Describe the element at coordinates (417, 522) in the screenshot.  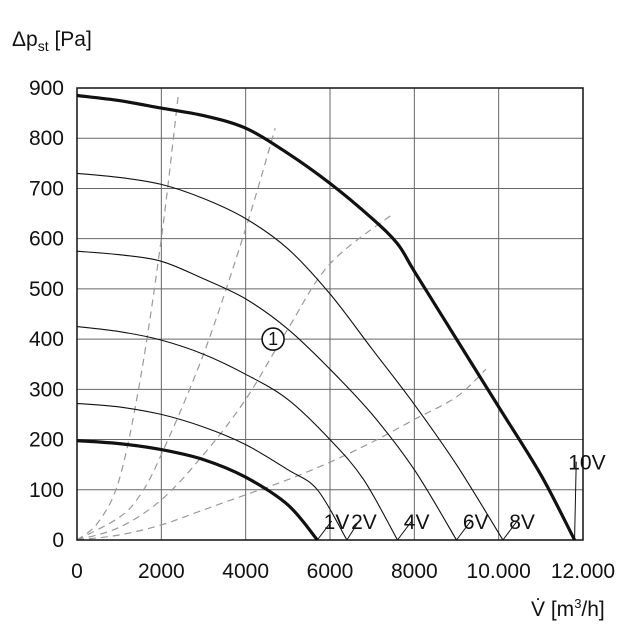
I see `curve-label-4v: 4V` at that location.